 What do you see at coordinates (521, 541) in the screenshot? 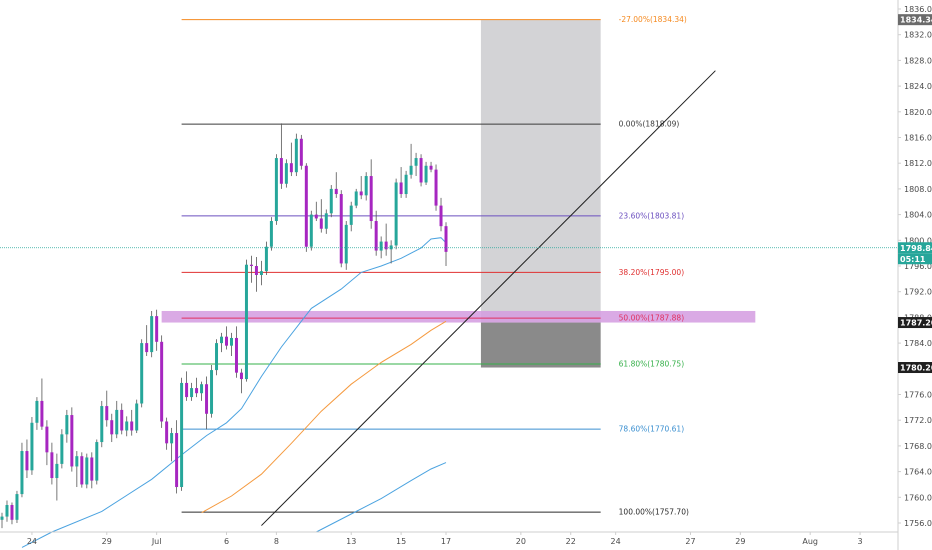
I see `x-tick-label: 20` at bounding box center [521, 541].